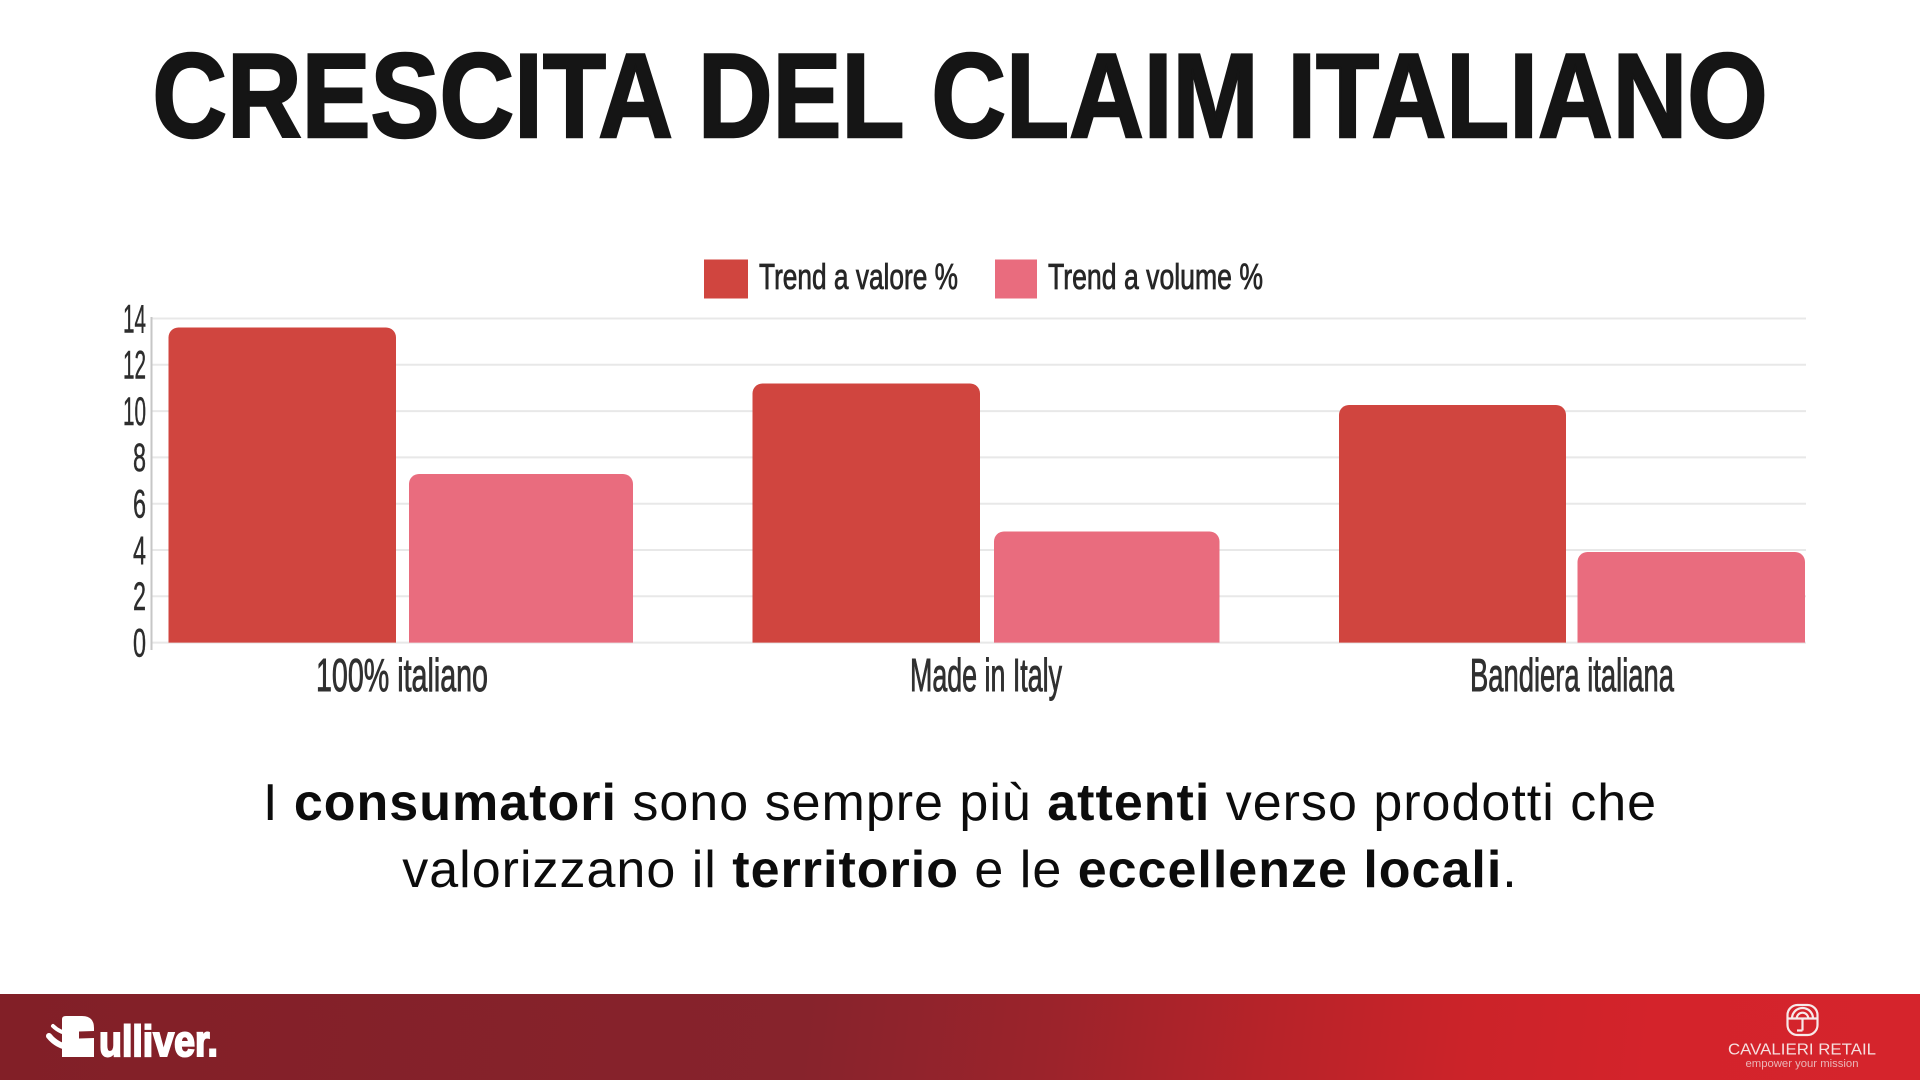 The height and width of the screenshot is (1080, 1920). I want to click on svg-text: 4, so click(139, 551).